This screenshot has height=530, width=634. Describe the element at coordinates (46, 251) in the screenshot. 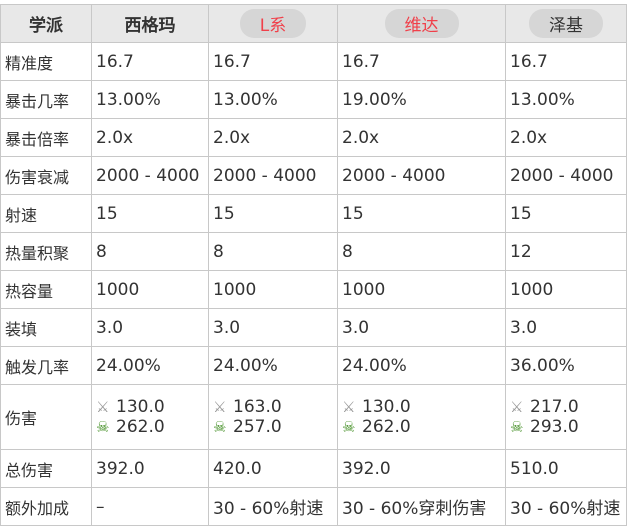

I see `row-label: 热量积聚` at that location.